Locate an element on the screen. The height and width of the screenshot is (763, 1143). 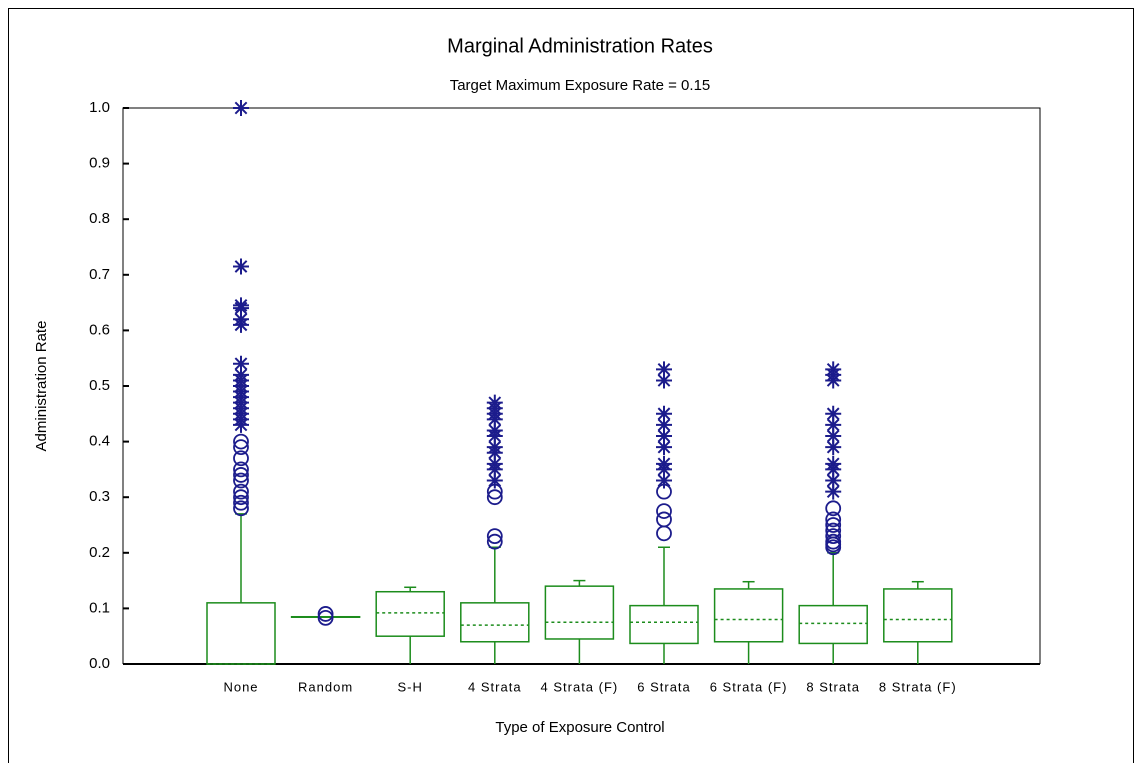
x-tick-label: 4 Strata is located at coordinates (495, 686).